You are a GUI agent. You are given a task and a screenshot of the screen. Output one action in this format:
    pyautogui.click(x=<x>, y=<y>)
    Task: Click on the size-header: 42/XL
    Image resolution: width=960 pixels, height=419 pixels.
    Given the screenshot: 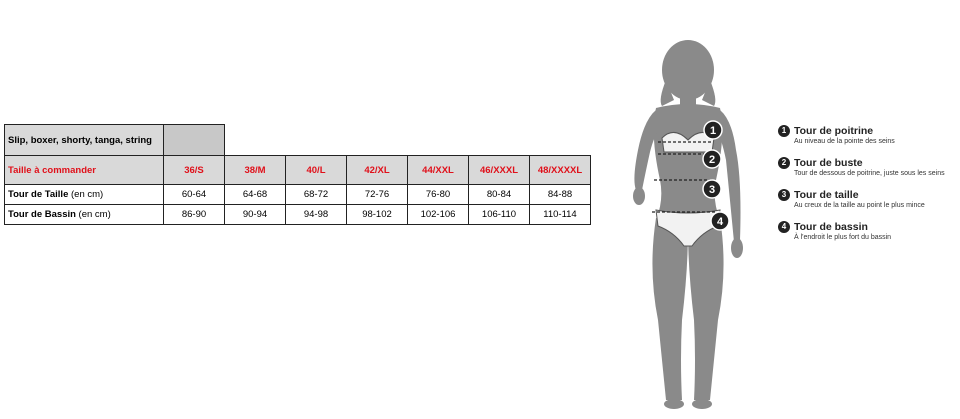 What is the action you would take?
    pyautogui.click(x=377, y=170)
    